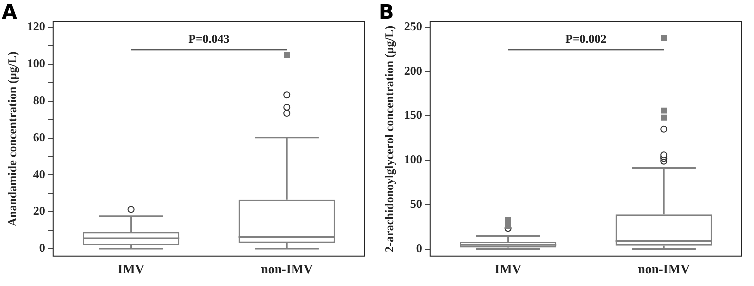 Image resolution: width=754 pixels, height=286 pixels. Describe the element at coordinates (39, 174) in the screenshot. I see `y-tick-label: 40` at that location.